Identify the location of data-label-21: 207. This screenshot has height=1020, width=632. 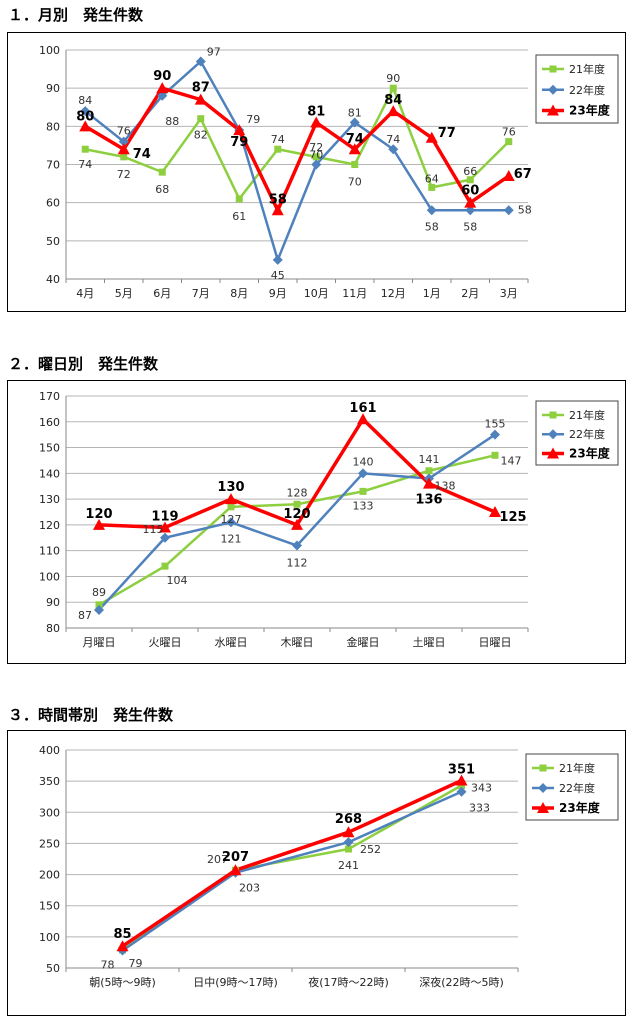
(217, 859).